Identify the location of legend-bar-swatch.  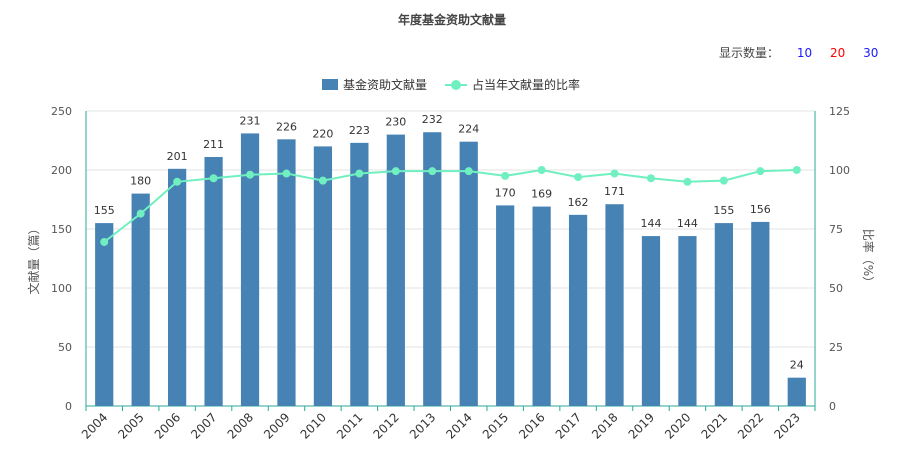
(330, 84).